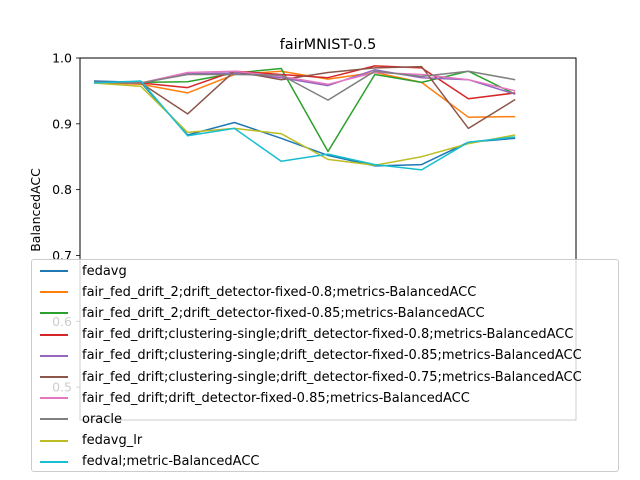 Image resolution: width=640 pixels, height=480 pixels. Describe the element at coordinates (104, 271) in the screenshot. I see `legend-label: fedavg` at that location.